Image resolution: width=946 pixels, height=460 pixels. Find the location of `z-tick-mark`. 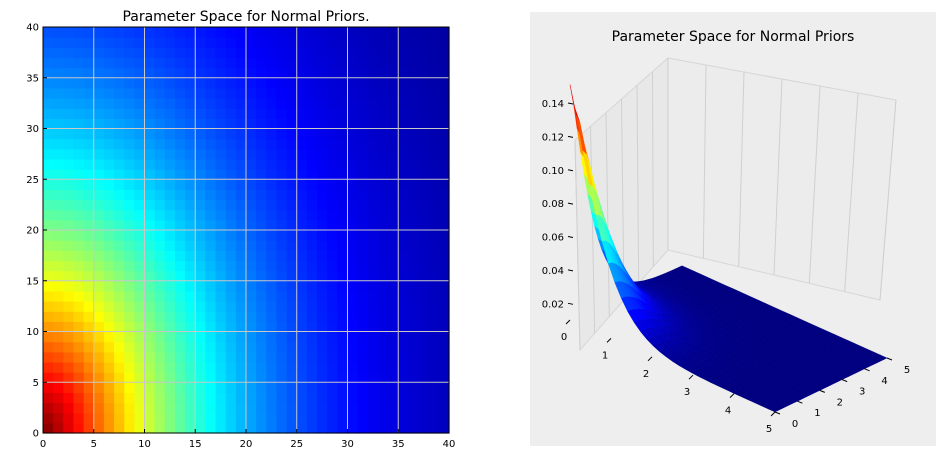

z-tick-mark is located at coordinates (570, 103).